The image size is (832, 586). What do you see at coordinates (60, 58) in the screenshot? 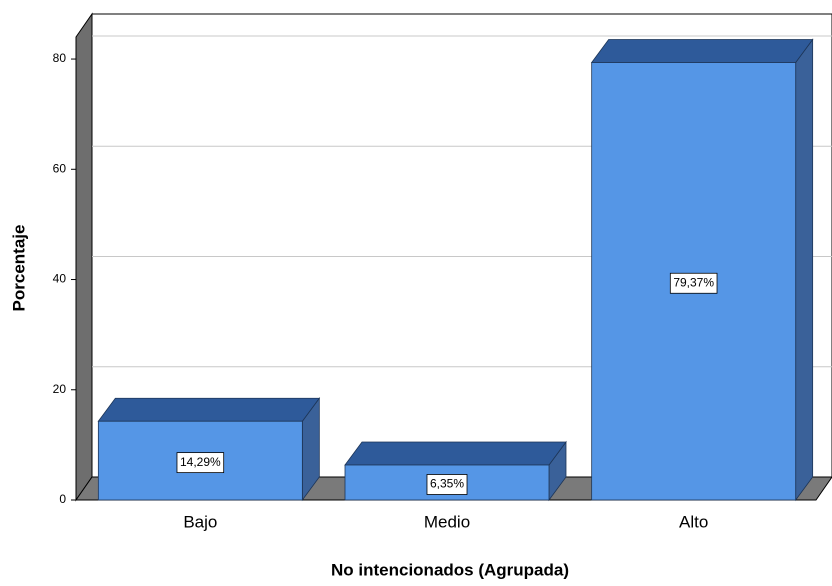
I see `y-tick-label: 80` at bounding box center [60, 58].